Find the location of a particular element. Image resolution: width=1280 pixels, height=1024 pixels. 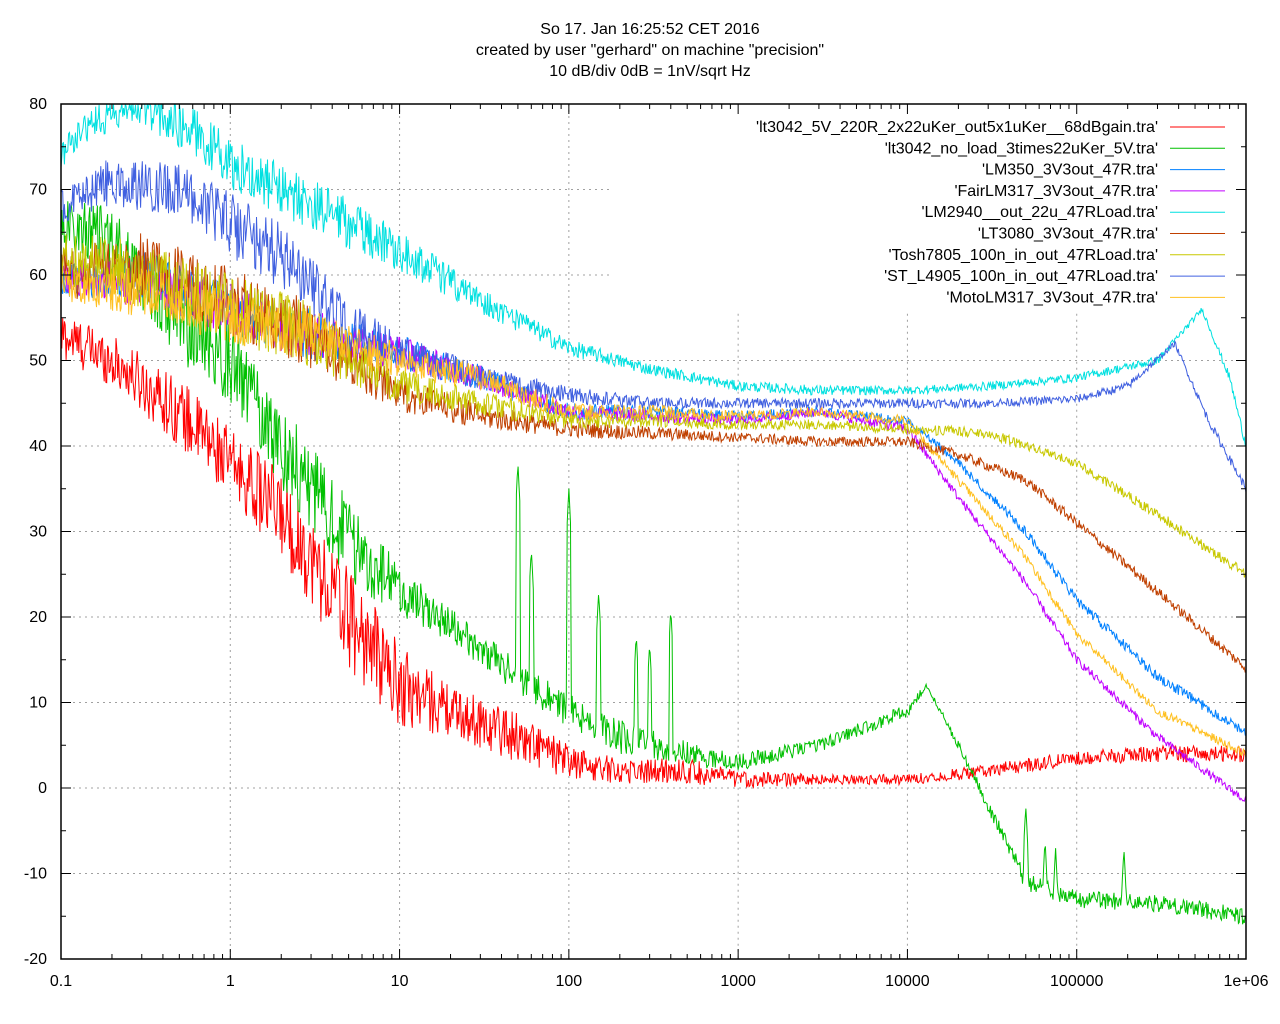

legend-entry: 'ST_L4905_100n_in_out_47RLoad.tra' is located at coordinates (1054, 276).